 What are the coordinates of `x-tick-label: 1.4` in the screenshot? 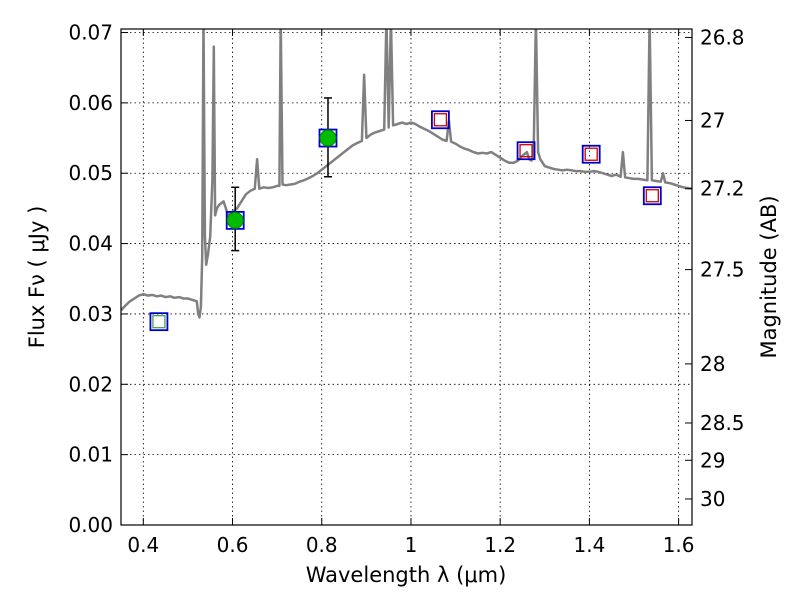 It's located at (589, 545).